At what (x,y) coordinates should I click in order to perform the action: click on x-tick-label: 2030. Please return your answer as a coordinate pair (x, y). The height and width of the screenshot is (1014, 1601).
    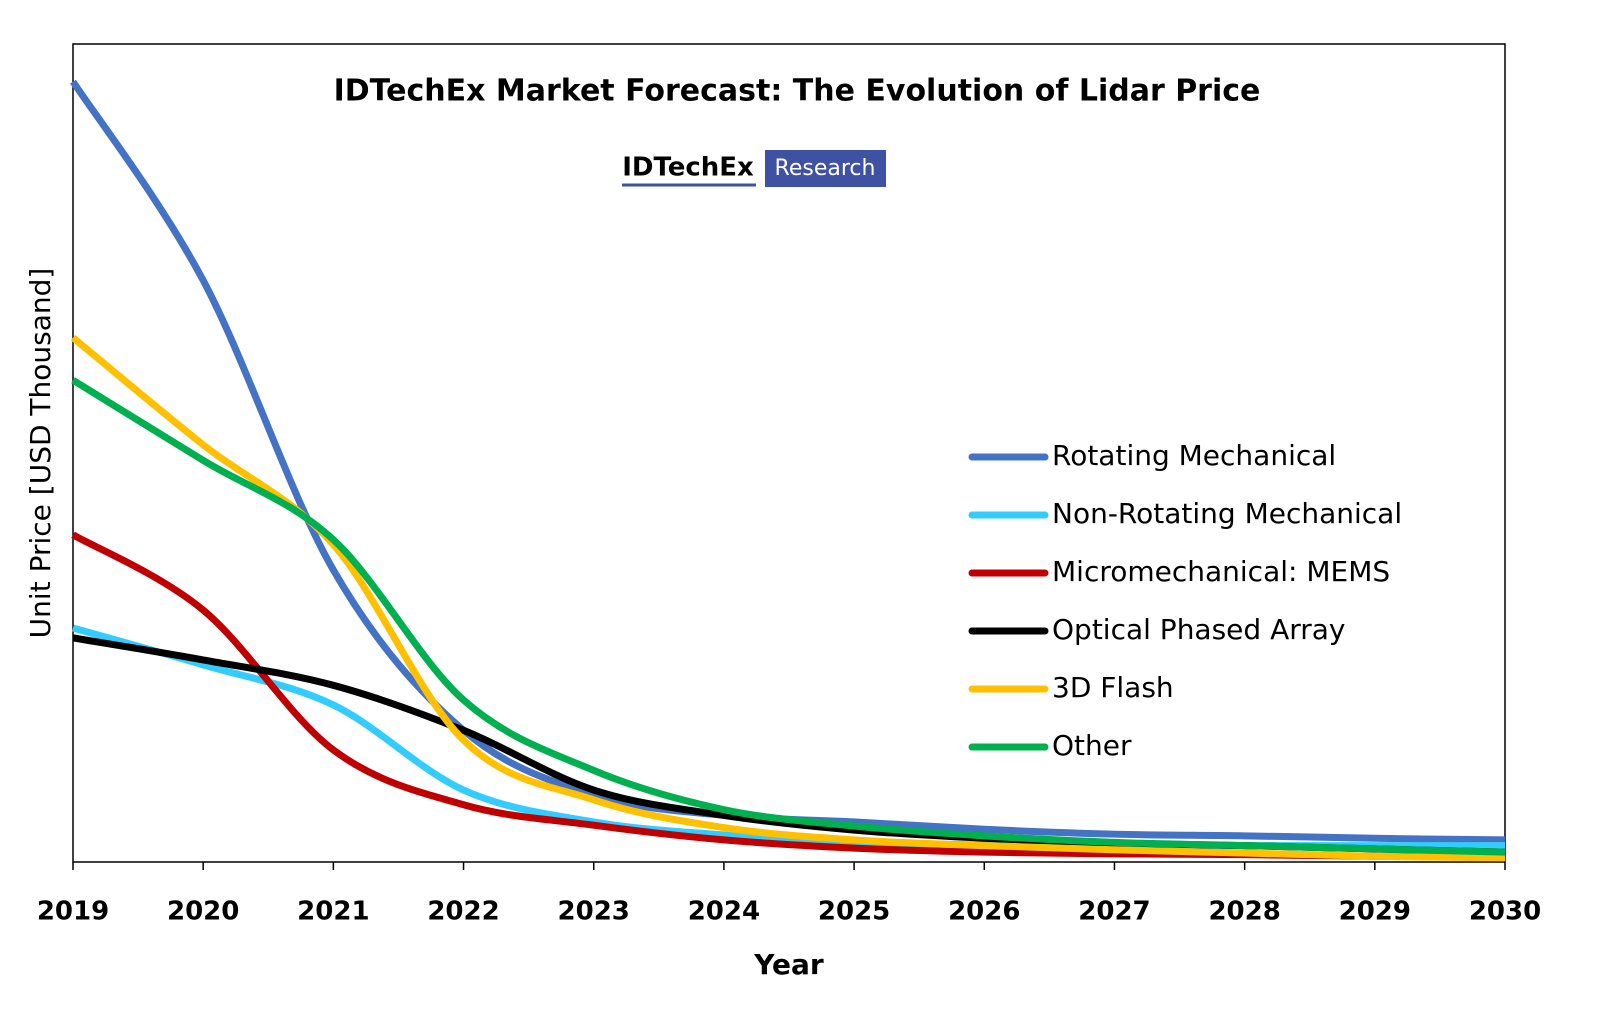
    Looking at the image, I should click on (1505, 912).